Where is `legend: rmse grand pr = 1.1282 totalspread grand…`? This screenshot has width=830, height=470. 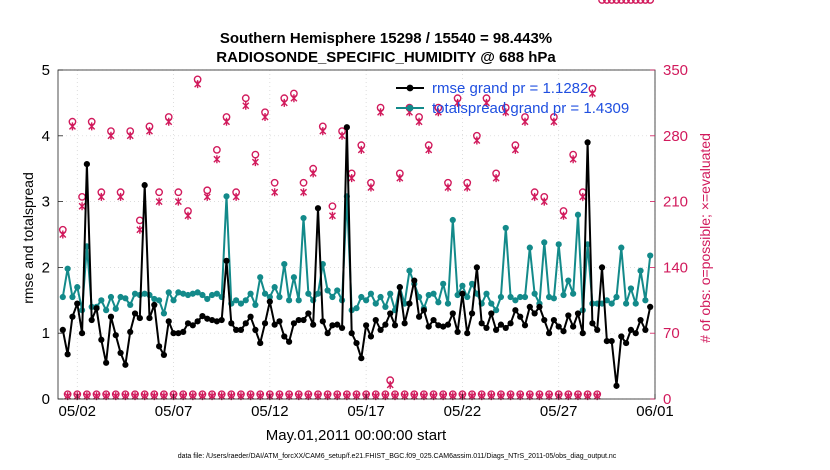 legend: rmse grand pr = 1.1282 totalspread grand… is located at coordinates (512, 98).